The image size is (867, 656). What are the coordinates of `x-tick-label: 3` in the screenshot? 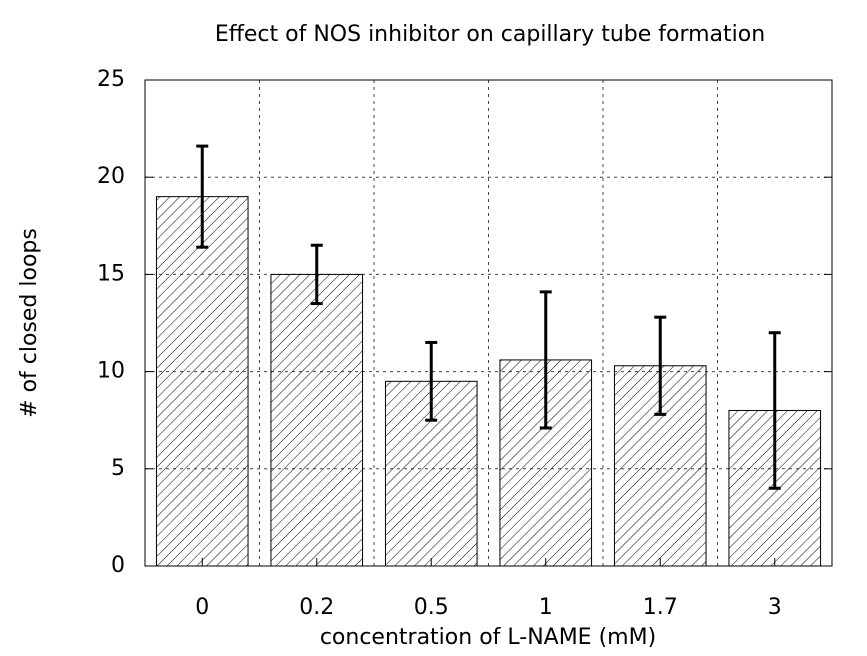 It's located at (775, 607).